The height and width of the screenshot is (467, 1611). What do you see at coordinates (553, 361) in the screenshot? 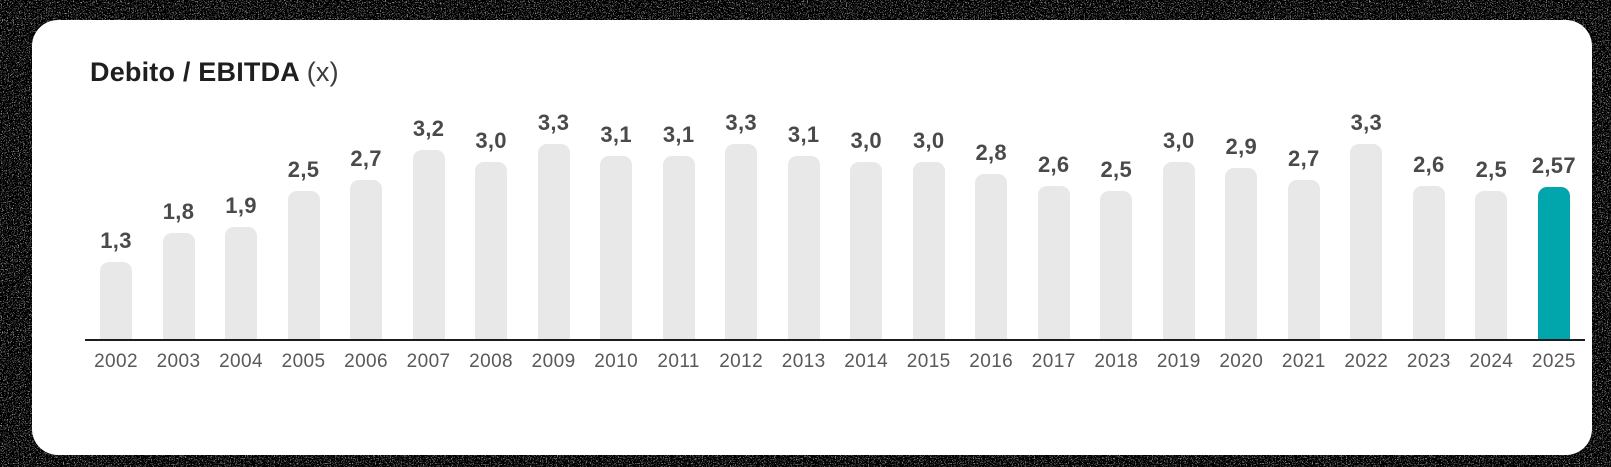
I see `year-label: 2009` at bounding box center [553, 361].